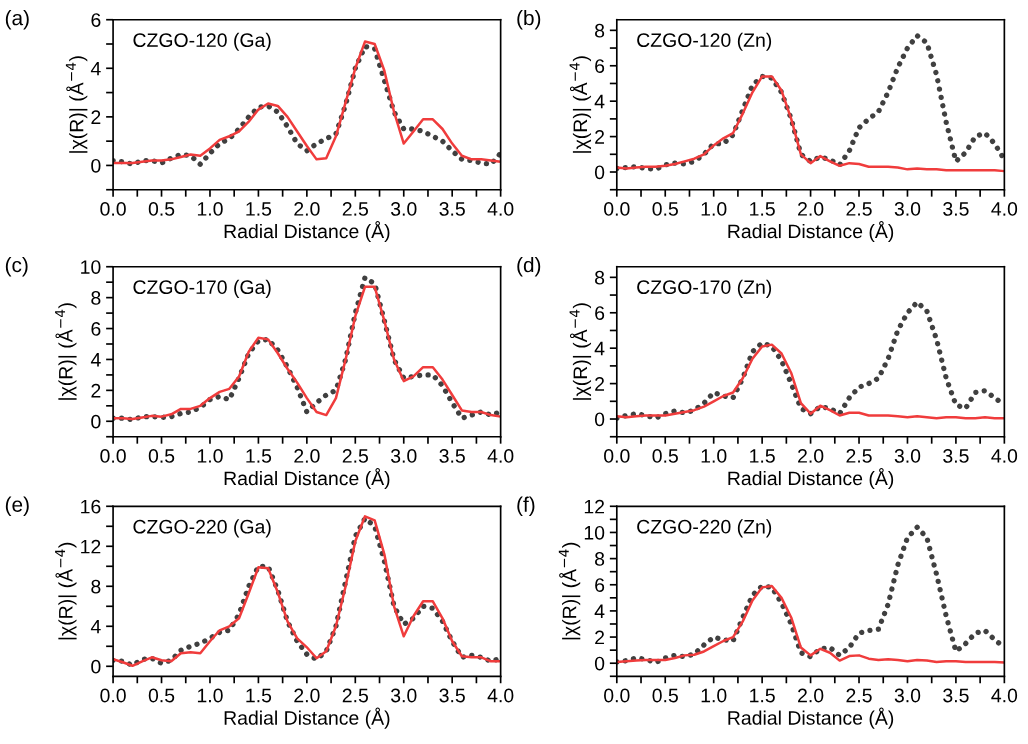 The width and height of the screenshot is (1028, 744). What do you see at coordinates (704, 288) in the screenshot?
I see `text: CZGO-170 (Zn)` at bounding box center [704, 288].